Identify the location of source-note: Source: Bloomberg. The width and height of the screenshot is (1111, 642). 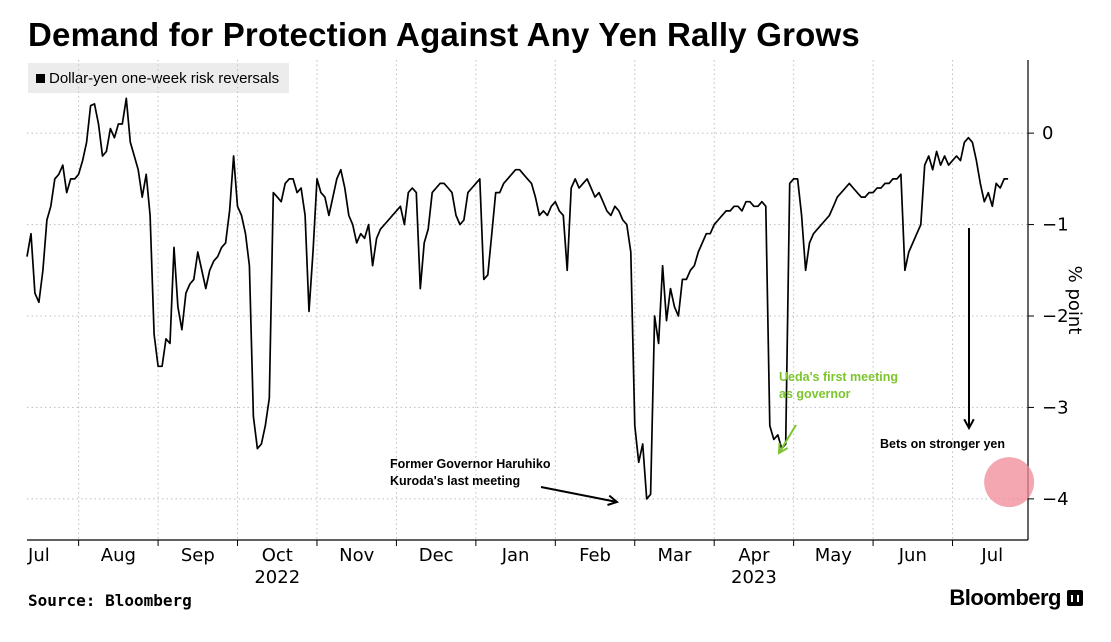
(110, 600).